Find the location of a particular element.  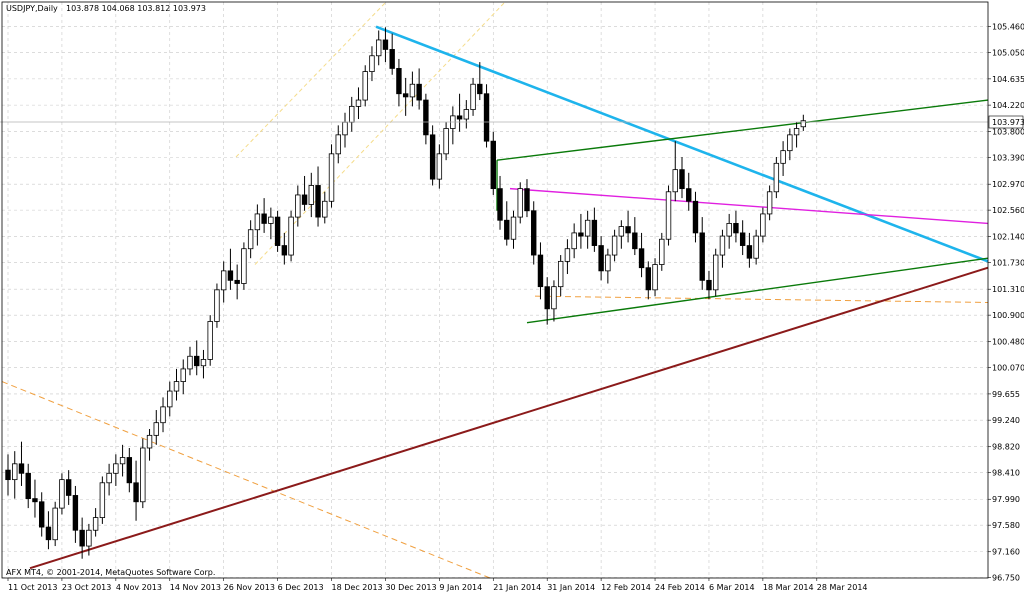

x-tick-label: 30 Dec 2013 is located at coordinates (410, 587).